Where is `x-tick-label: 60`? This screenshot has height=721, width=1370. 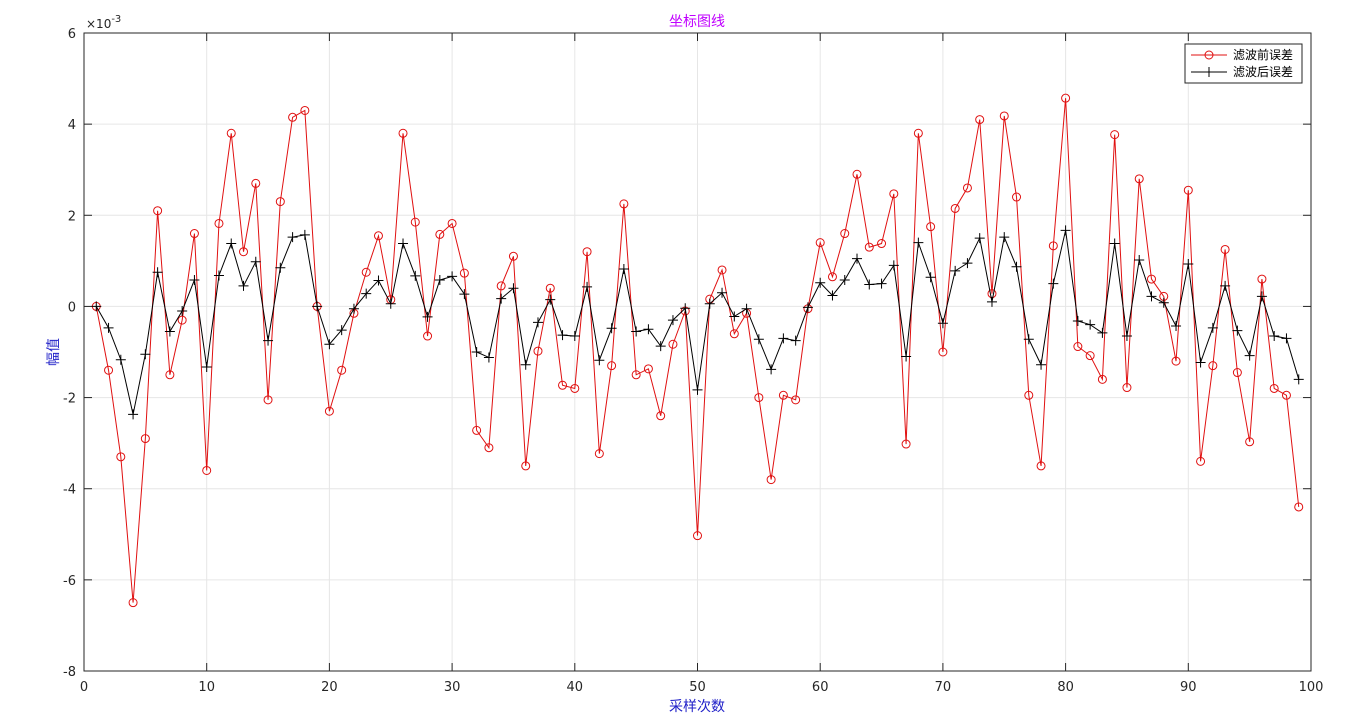
x-tick-label: 60 is located at coordinates (820, 687).